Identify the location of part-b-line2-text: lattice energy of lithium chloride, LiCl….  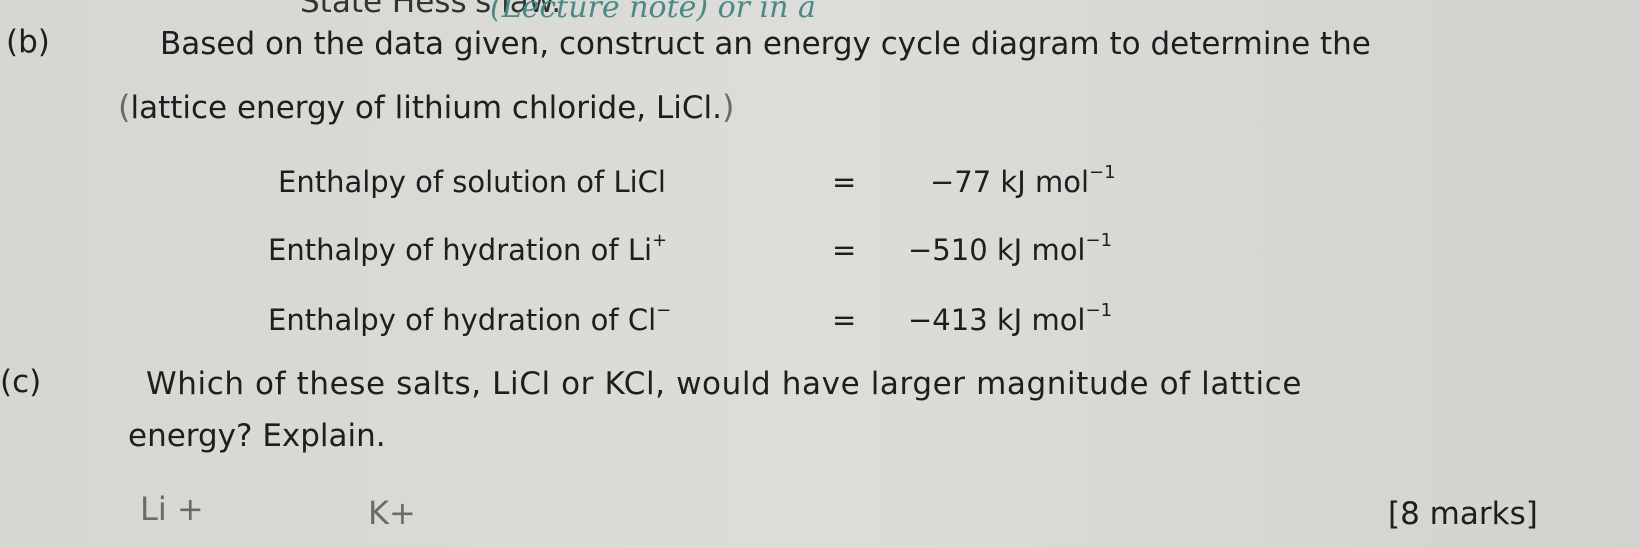
(426, 108).